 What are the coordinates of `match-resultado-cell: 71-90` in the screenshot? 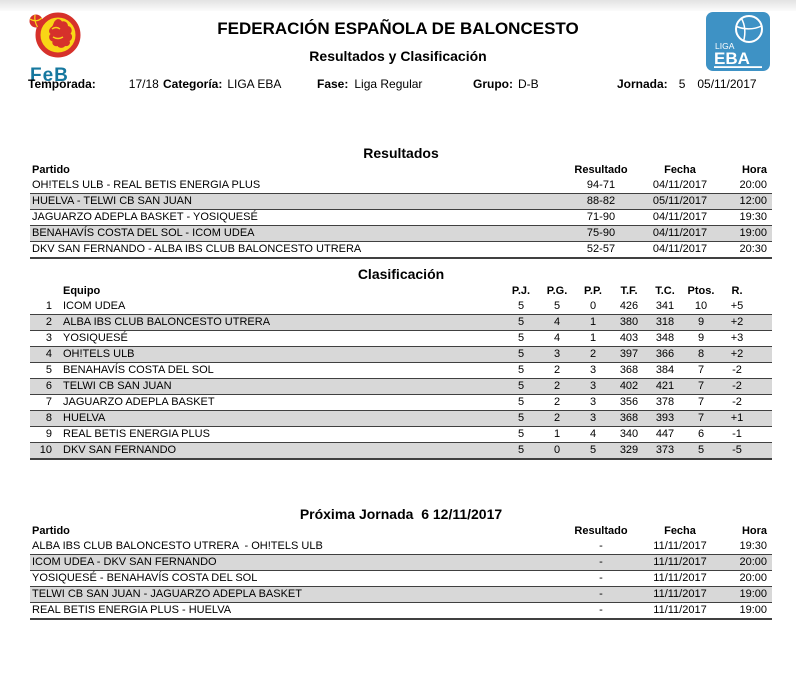 It's located at (601, 217).